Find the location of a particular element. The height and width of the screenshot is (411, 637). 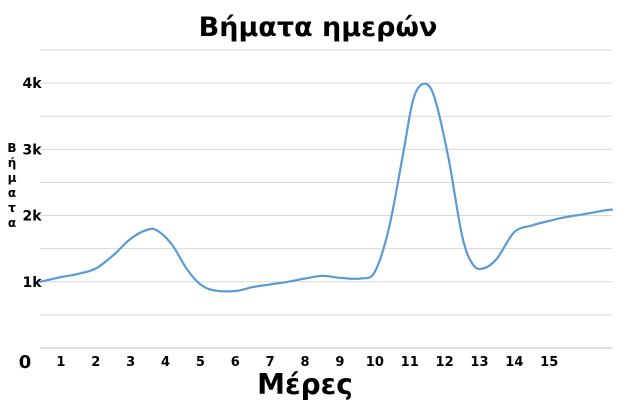

x-tick-label: 4 is located at coordinates (165, 362).